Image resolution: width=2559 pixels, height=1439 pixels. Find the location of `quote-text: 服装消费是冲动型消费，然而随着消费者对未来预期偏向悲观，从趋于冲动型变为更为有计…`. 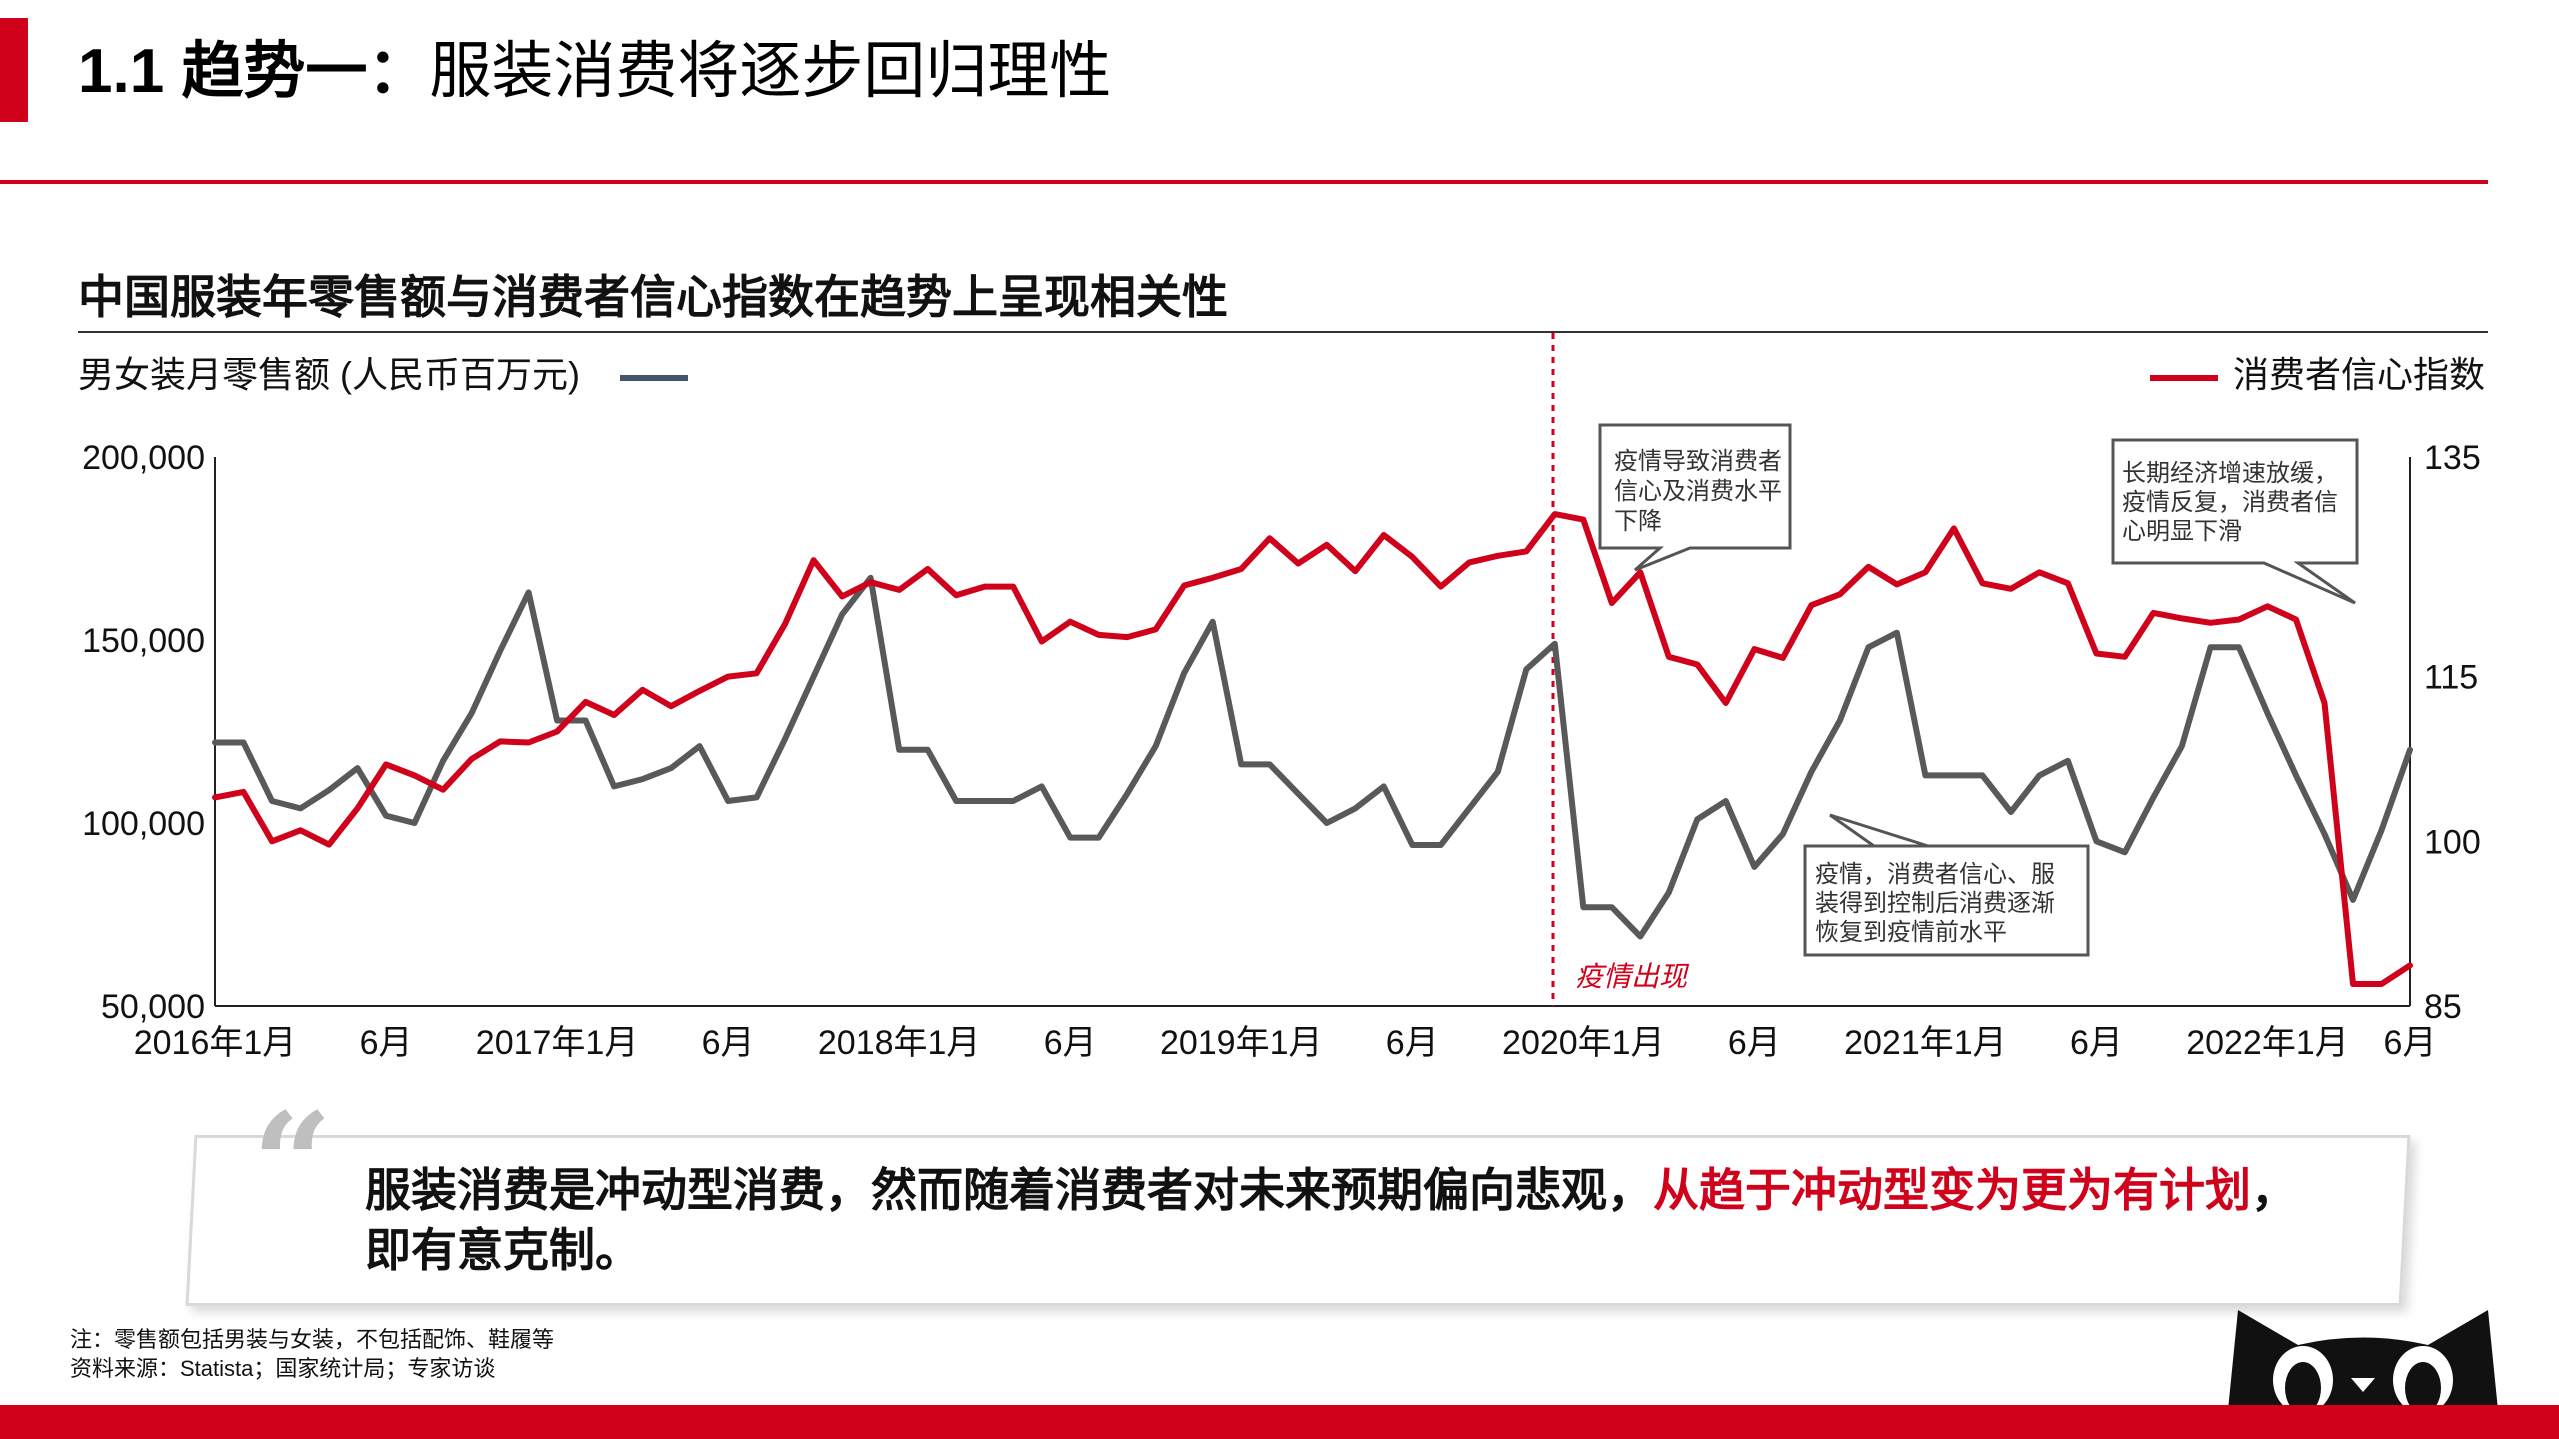

quote-text: 服装消费是冲动型消费，然而随着消费者对未来预期偏向悲观，从趋于冲动型变为更为有计… is located at coordinates (1340, 1220).